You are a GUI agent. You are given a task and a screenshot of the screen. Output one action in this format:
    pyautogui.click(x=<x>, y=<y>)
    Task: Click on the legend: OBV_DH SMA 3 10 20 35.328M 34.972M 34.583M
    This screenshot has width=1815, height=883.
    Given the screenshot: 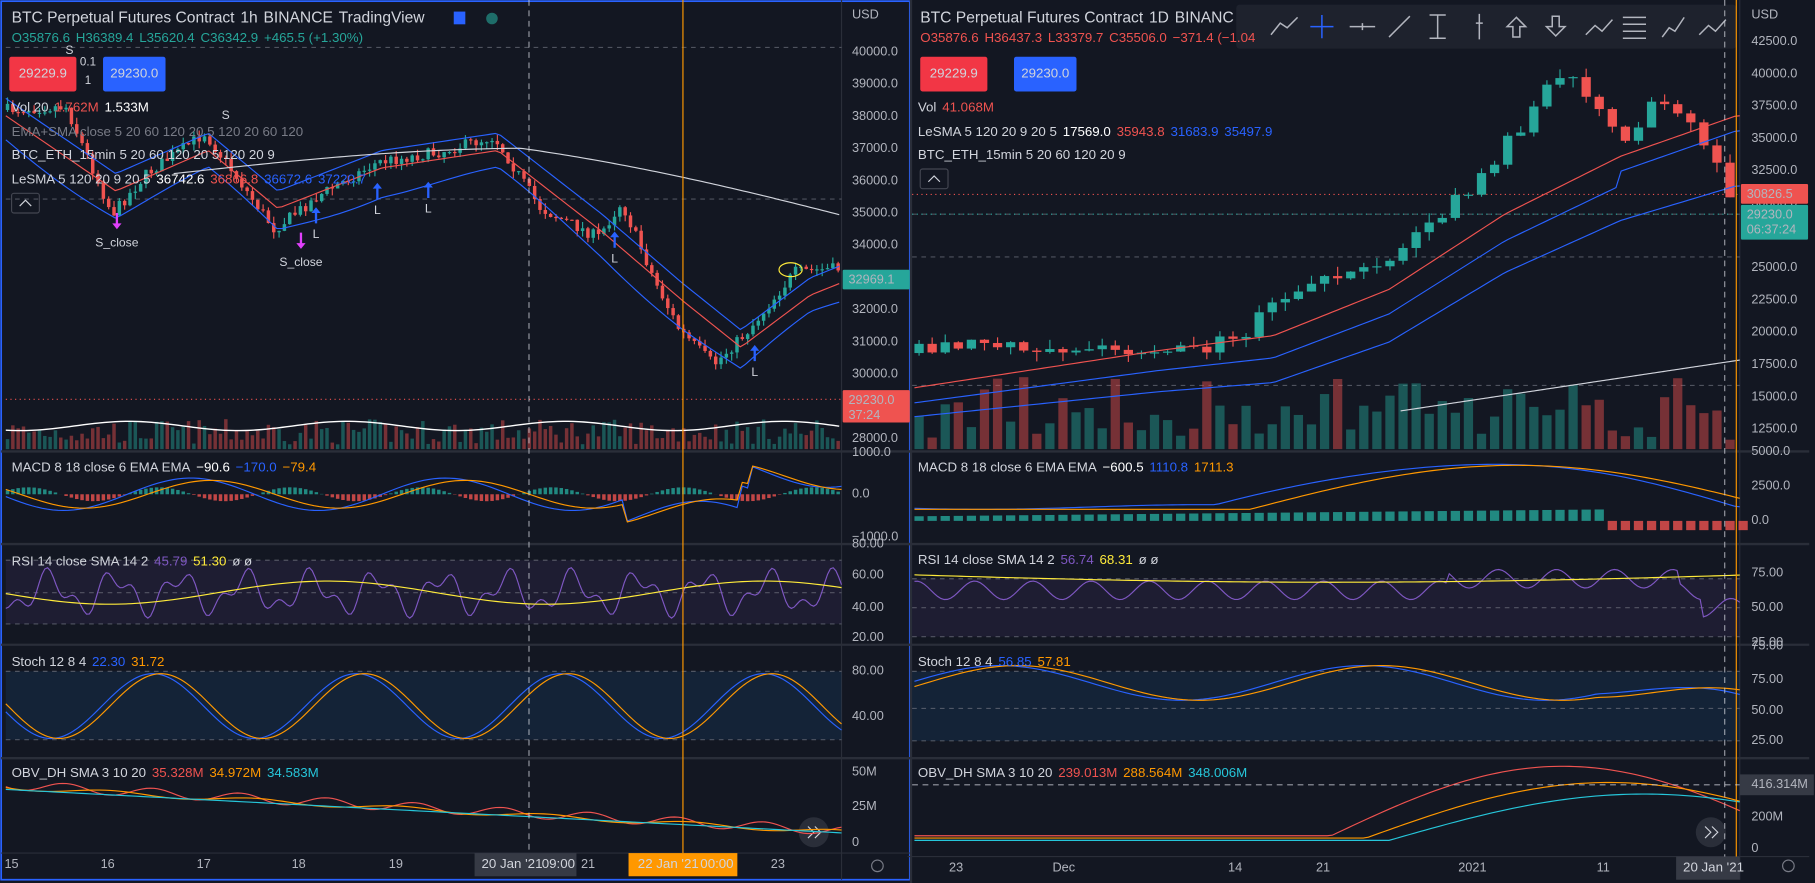 What is the action you would take?
    pyautogui.click(x=165, y=772)
    